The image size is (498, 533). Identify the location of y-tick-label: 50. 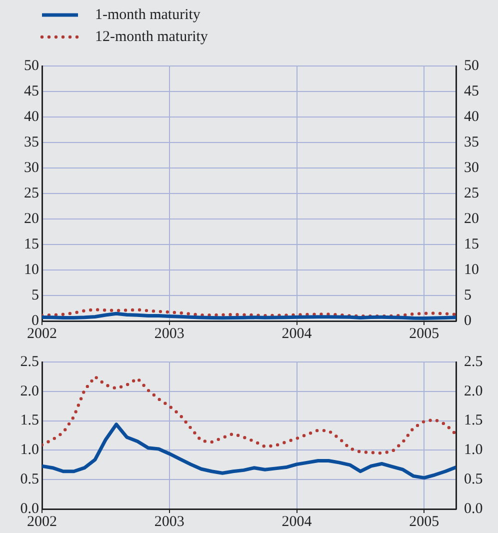
(31, 66).